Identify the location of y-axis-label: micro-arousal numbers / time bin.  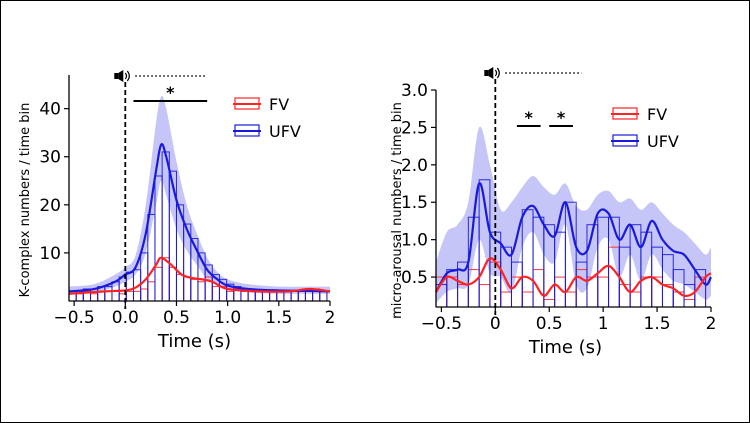
(397, 210).